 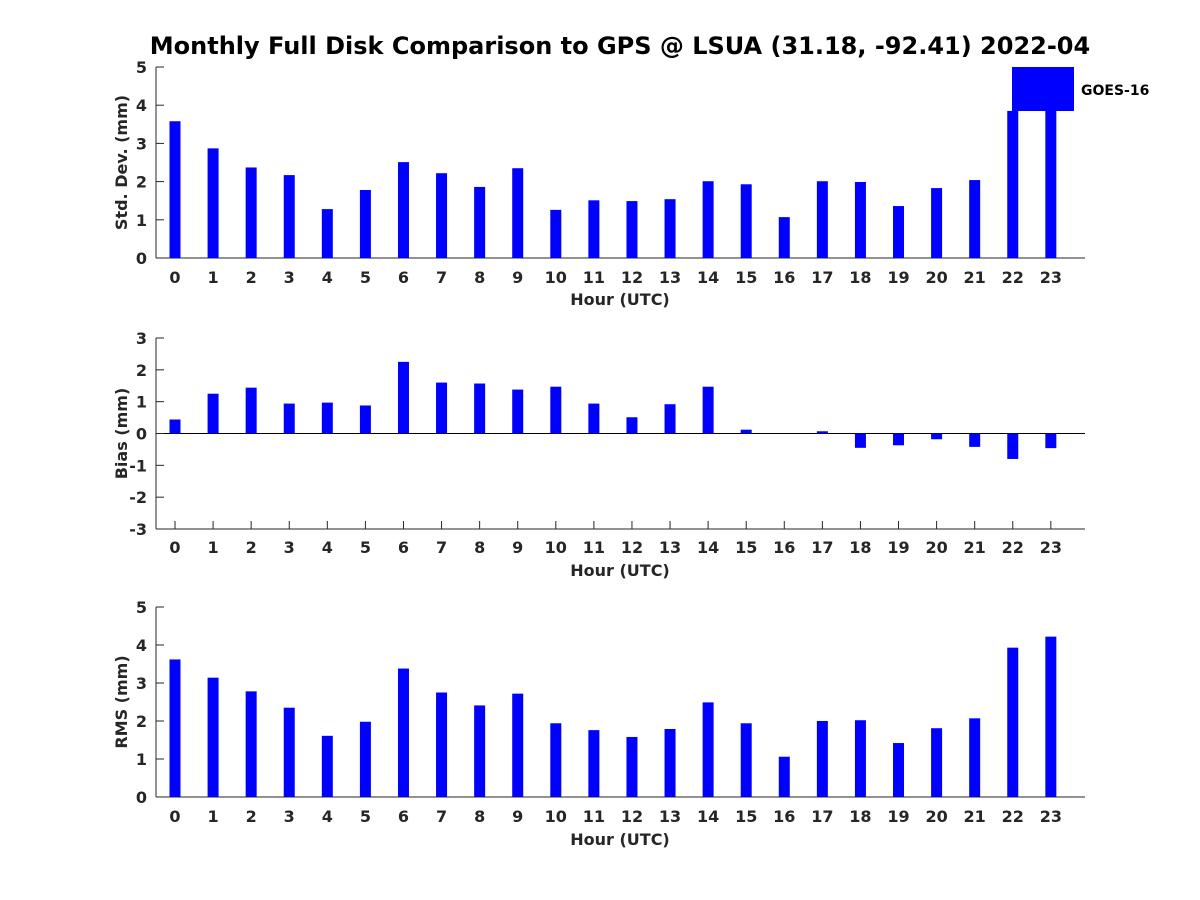 What do you see at coordinates (860, 547) in the screenshot?
I see `x-tick-label: 18` at bounding box center [860, 547].